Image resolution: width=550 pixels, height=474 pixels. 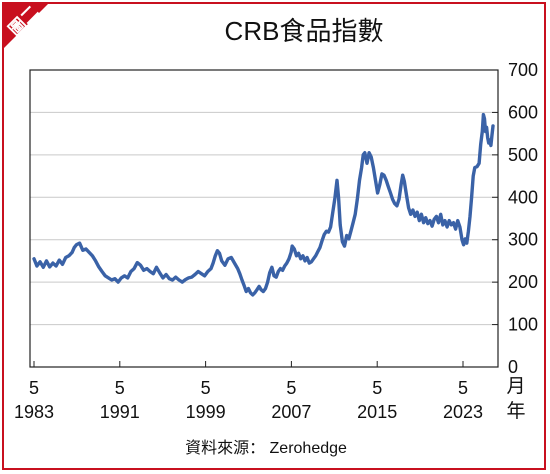 What do you see at coordinates (377, 412) in the screenshot?
I see `x-tick-label-year: 2015` at bounding box center [377, 412].